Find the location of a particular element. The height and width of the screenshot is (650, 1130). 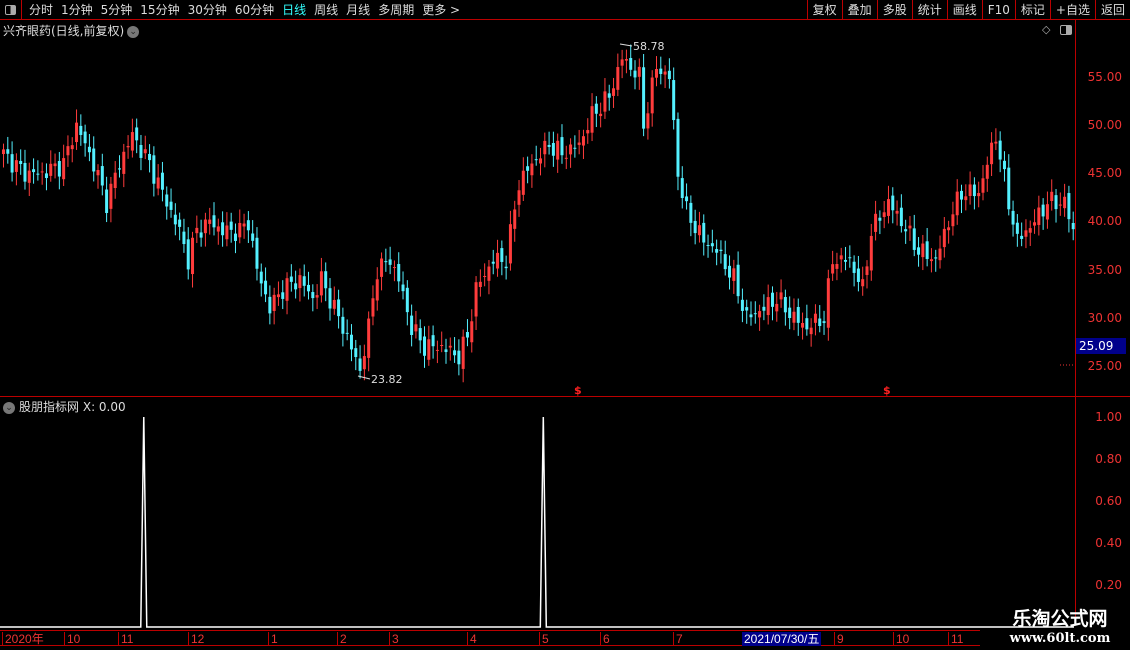

month-label: 12 is located at coordinates (196, 639).